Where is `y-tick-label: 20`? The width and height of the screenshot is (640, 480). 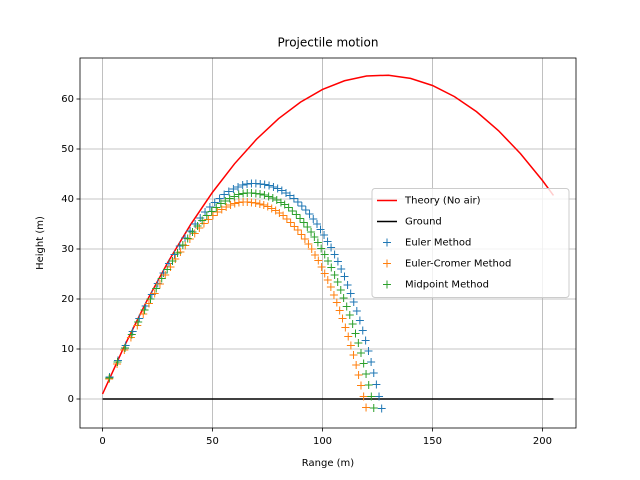 y-tick-label: 20 is located at coordinates (67, 299).